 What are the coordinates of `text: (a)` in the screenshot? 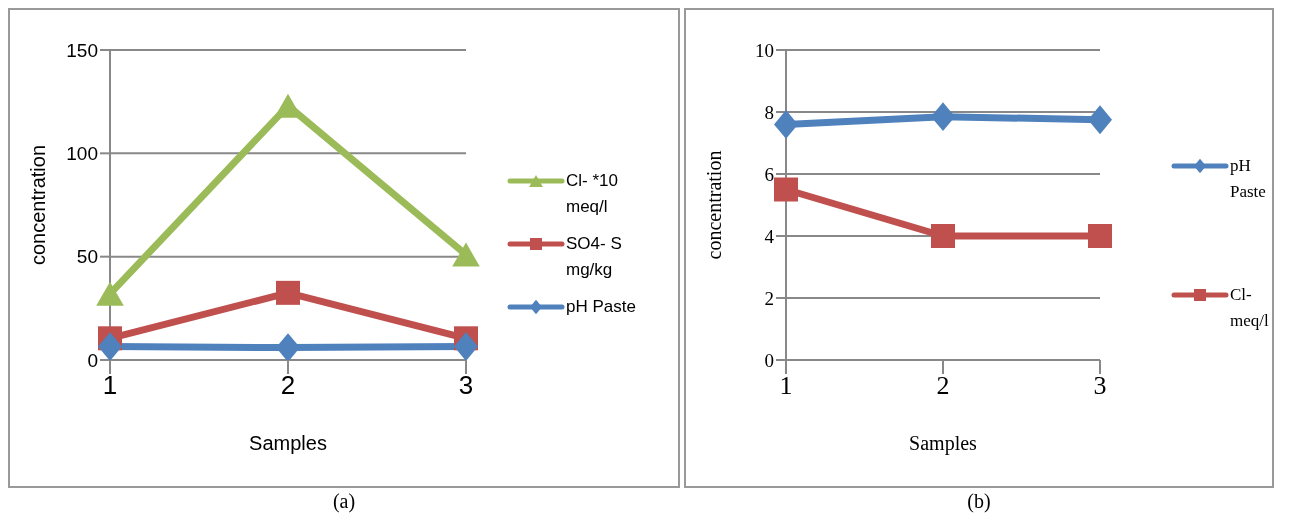 It's located at (344, 501).